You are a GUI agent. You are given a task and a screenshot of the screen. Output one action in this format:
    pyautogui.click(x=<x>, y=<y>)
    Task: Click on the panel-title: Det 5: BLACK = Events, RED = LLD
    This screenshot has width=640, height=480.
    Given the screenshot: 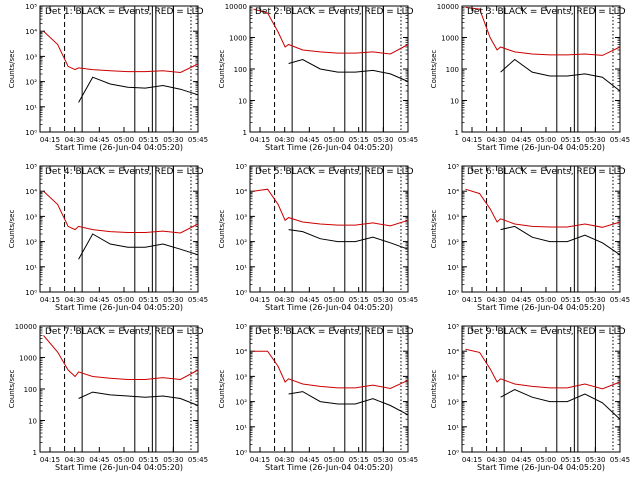 What is the action you would take?
    pyautogui.click(x=334, y=172)
    